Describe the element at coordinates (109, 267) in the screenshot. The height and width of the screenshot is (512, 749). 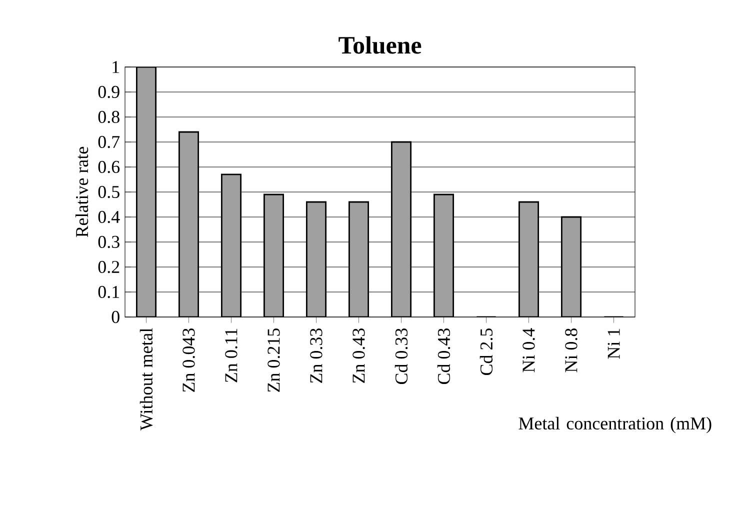
I see `y-tick-label: 0.2` at that location.